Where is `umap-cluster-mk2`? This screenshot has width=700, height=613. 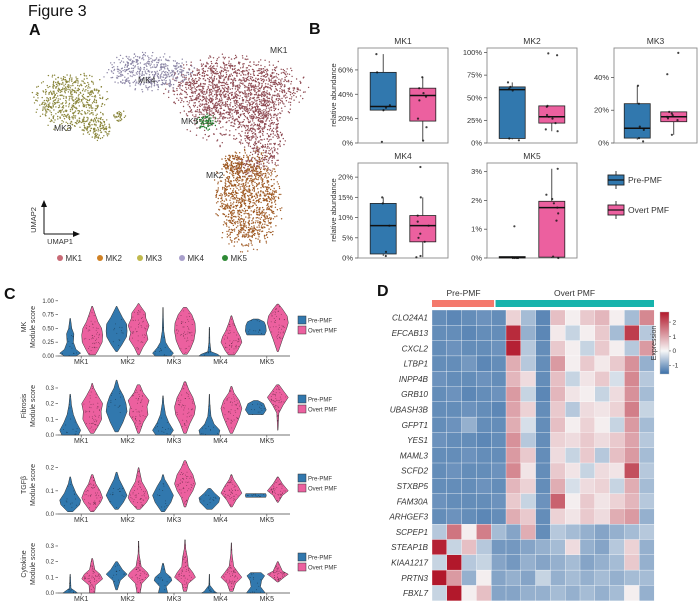 umap-cluster-mk2 is located at coordinates (248, 199).